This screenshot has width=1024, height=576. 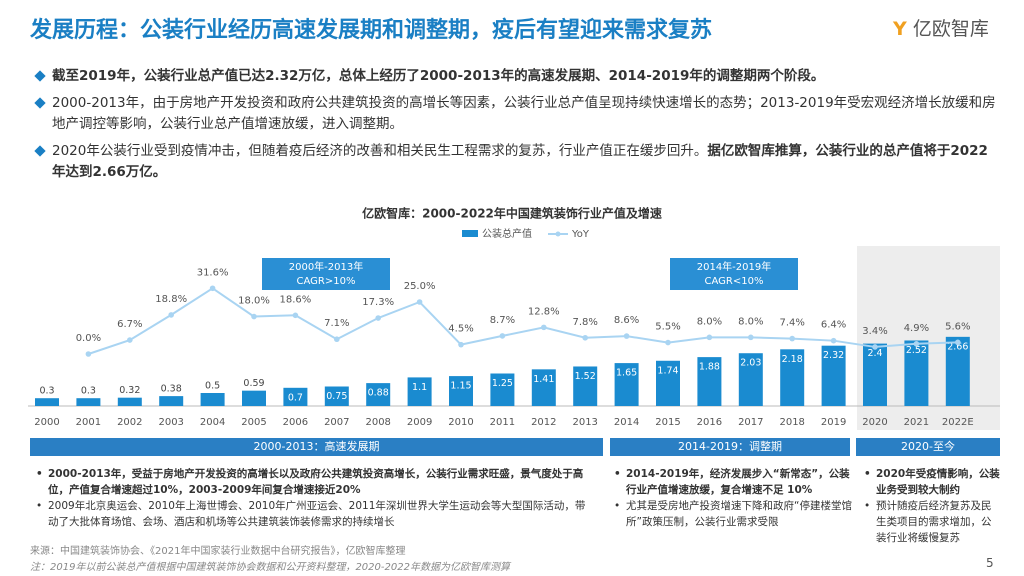 What do you see at coordinates (502, 422) in the screenshot?
I see `x-tick-label: 2011` at bounding box center [502, 422].